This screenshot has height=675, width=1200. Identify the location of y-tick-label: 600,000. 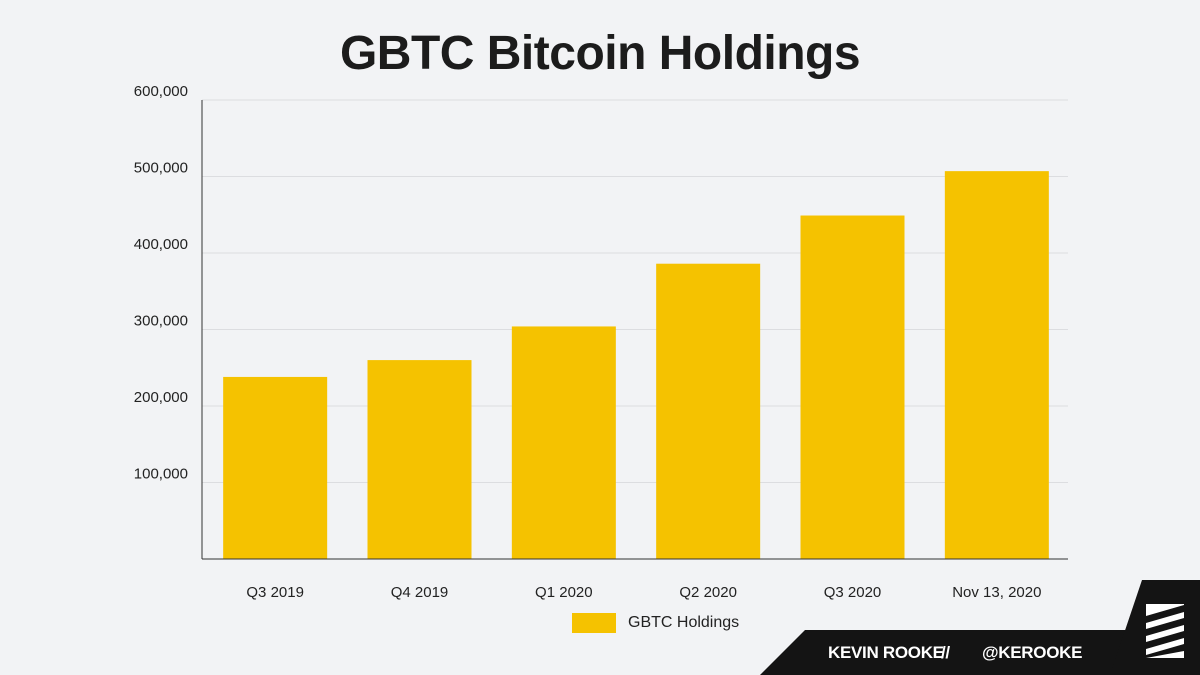
(161, 91).